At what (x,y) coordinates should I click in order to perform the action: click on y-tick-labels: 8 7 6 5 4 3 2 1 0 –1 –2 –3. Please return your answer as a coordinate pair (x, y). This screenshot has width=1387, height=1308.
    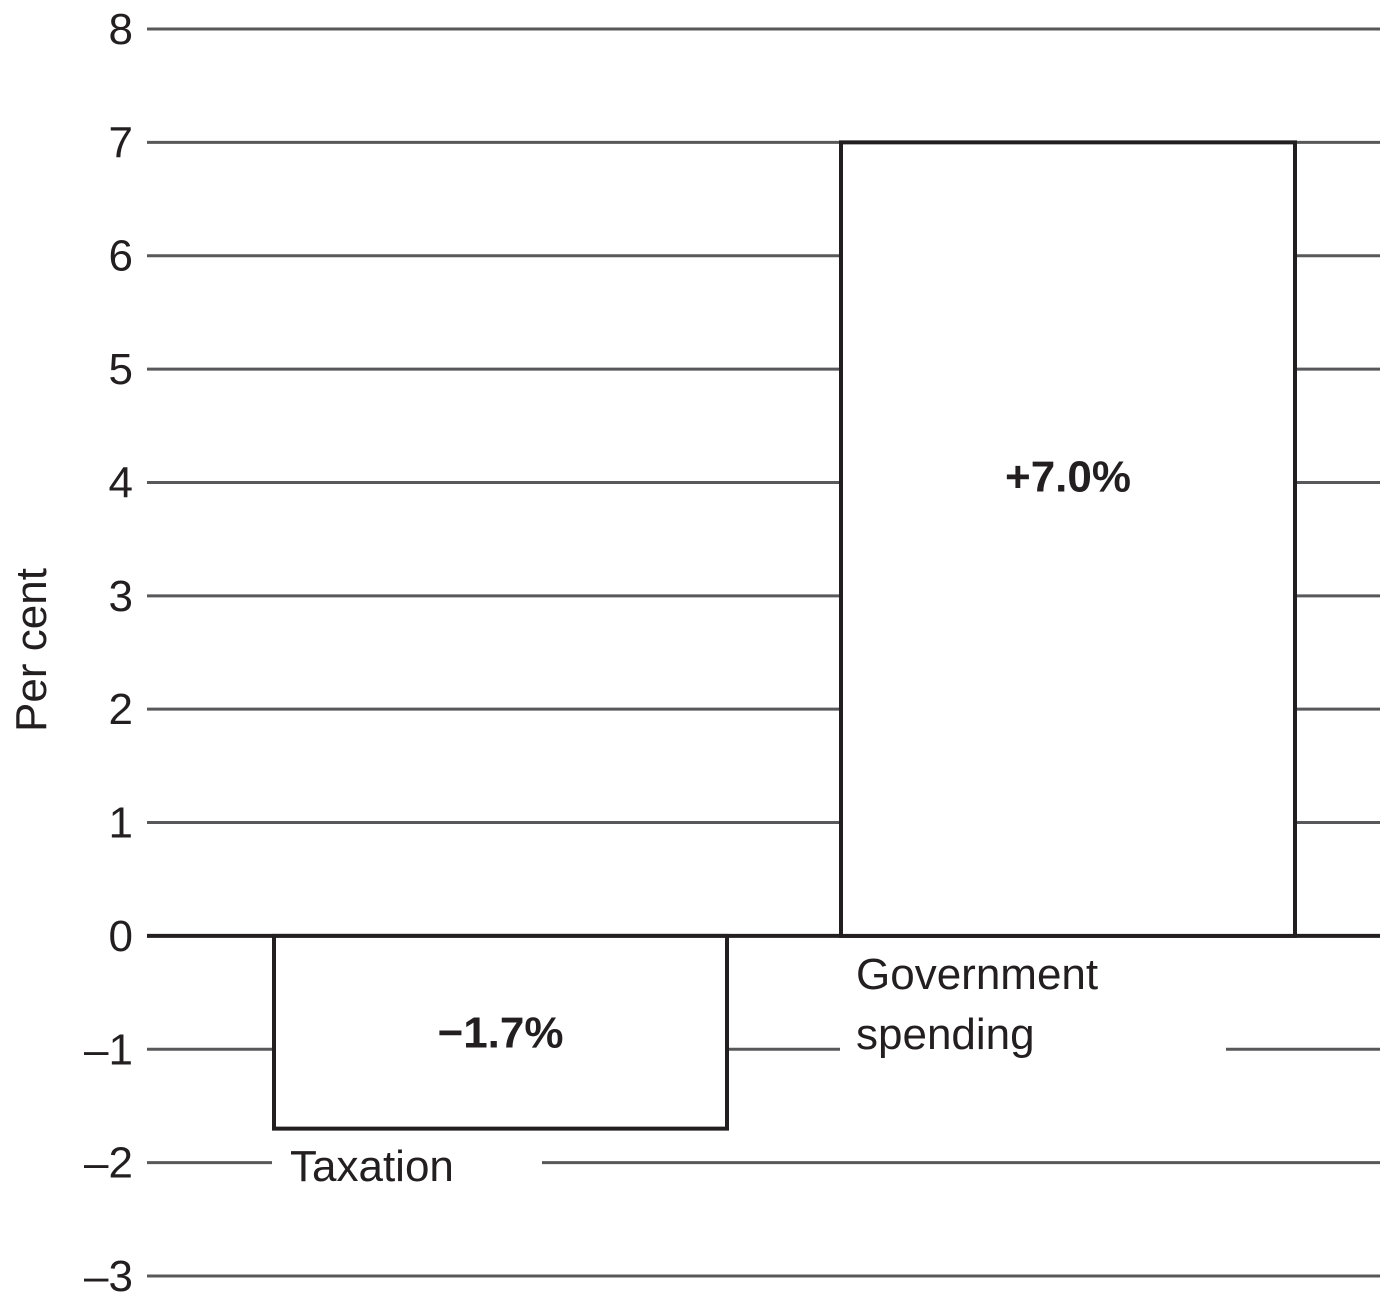
    Looking at the image, I should click on (108, 653).